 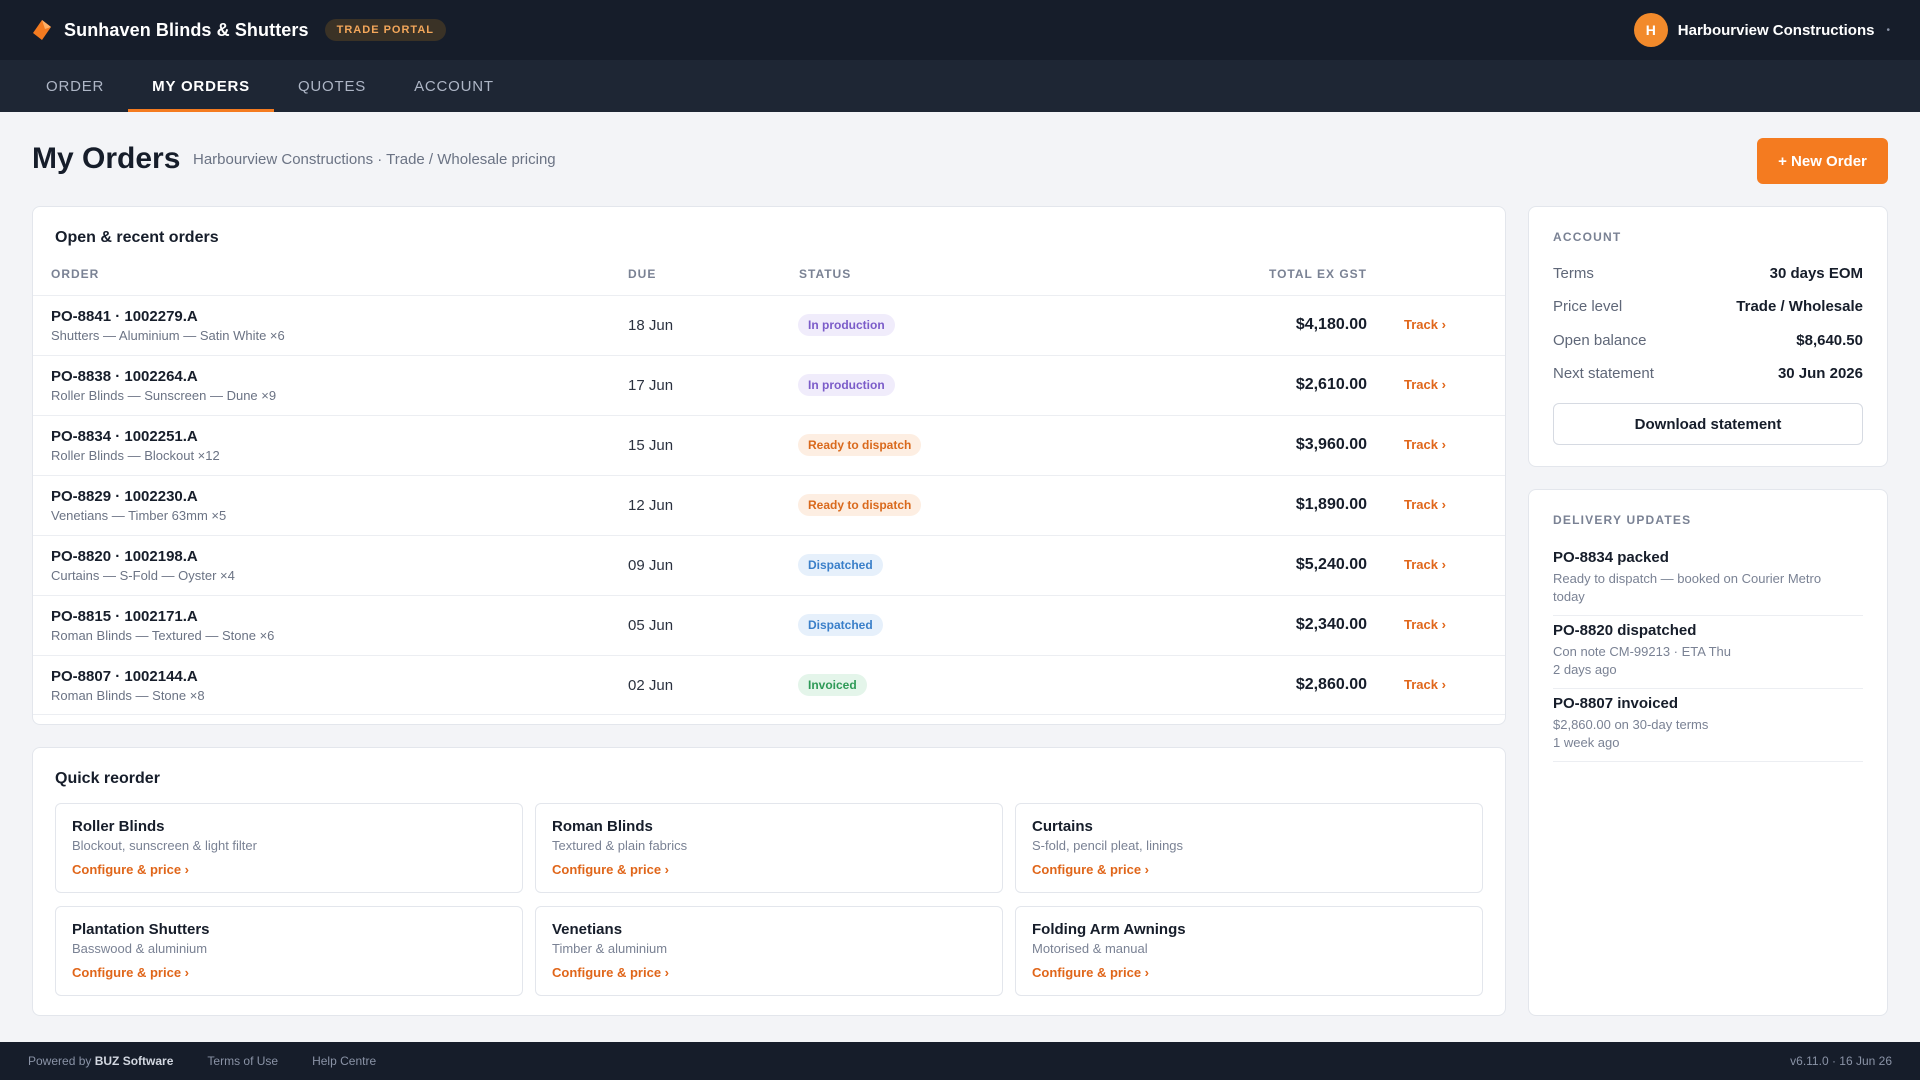 I want to click on account-value: 30 Jun 2026, so click(x=1820, y=373).